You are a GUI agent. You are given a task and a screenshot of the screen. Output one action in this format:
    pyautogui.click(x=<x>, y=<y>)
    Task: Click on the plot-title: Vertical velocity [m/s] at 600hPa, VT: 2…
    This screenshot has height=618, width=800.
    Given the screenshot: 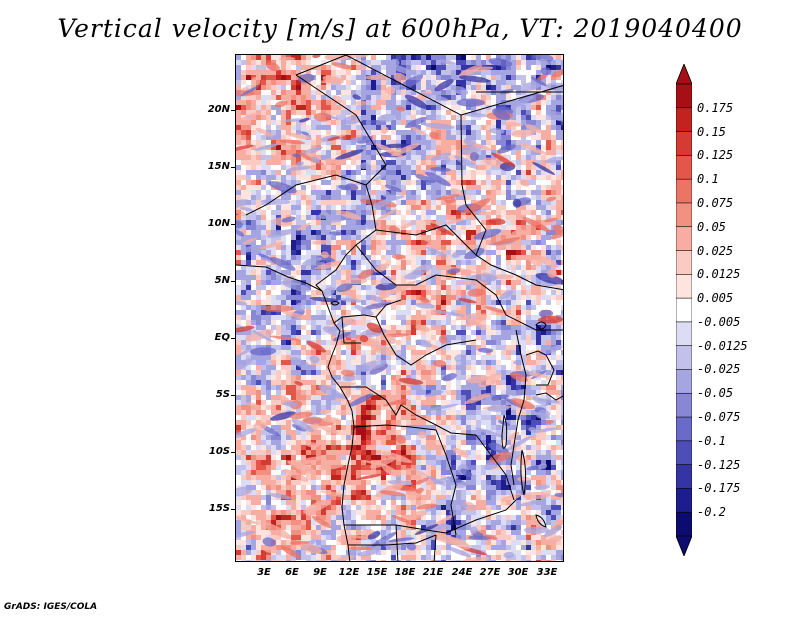 What is the action you would take?
    pyautogui.click(x=400, y=28)
    